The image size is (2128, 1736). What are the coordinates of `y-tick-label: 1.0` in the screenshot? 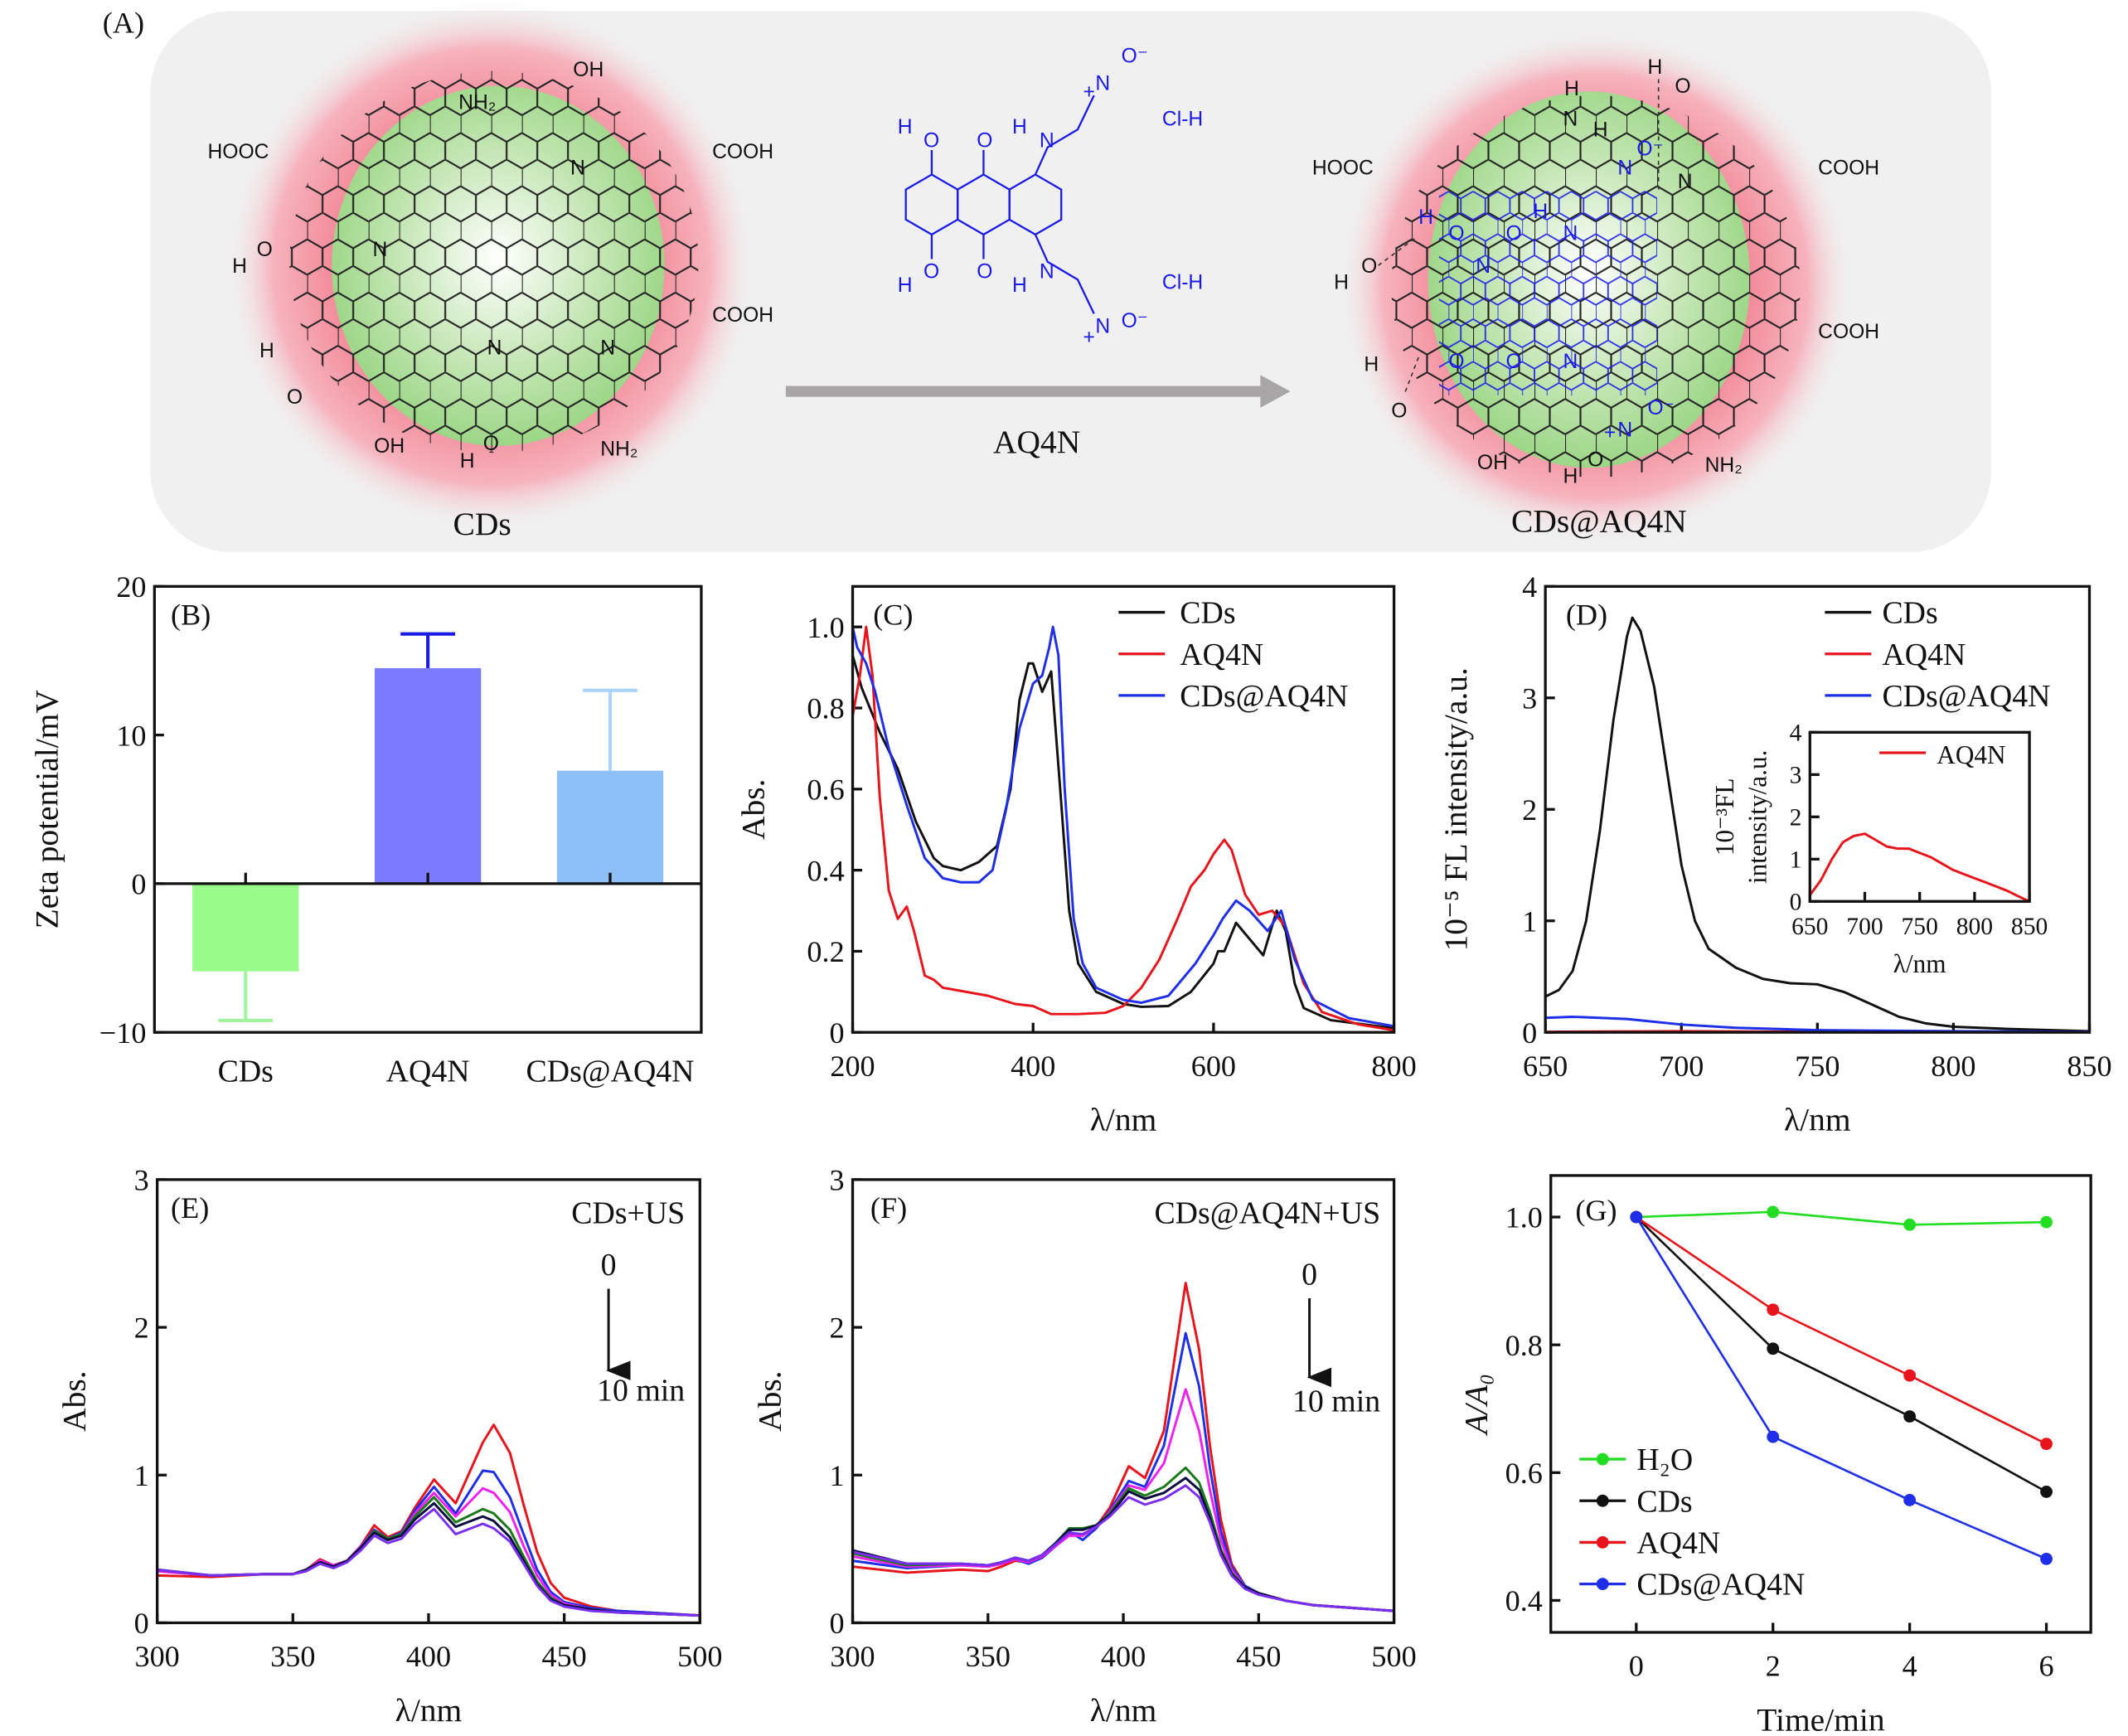 It's located at (1524, 1217).